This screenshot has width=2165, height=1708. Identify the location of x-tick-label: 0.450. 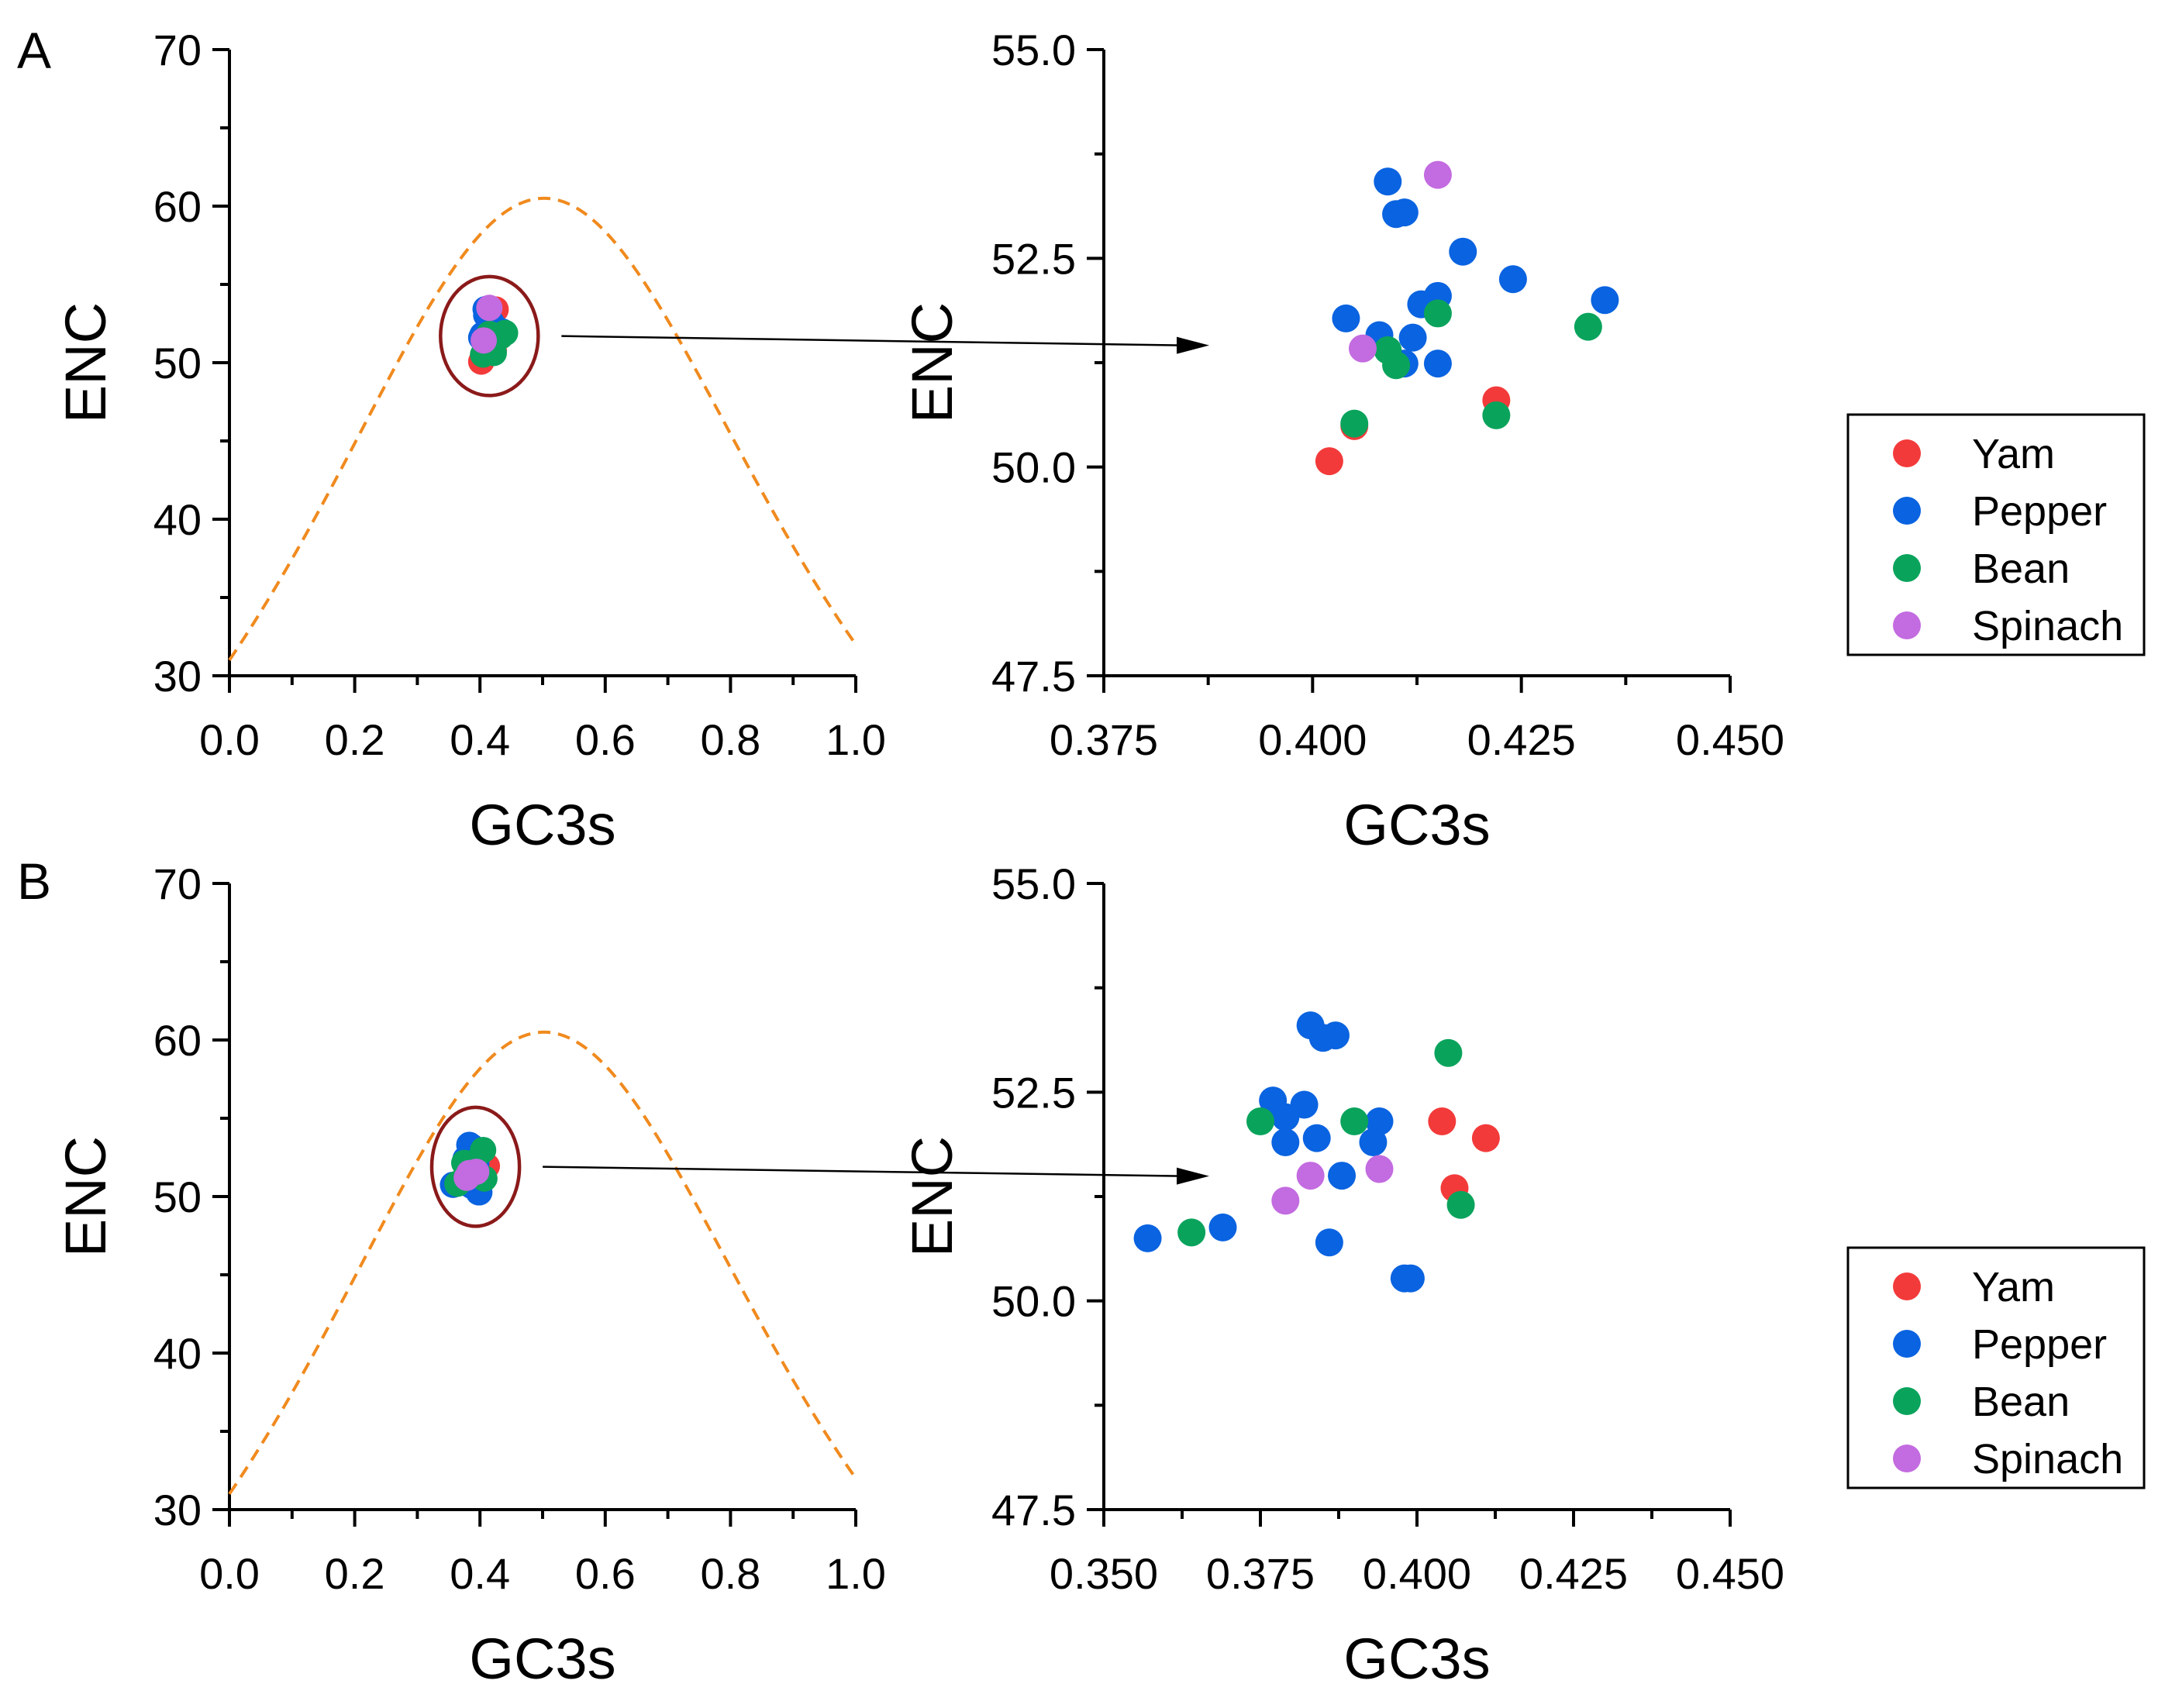
(1730, 1574).